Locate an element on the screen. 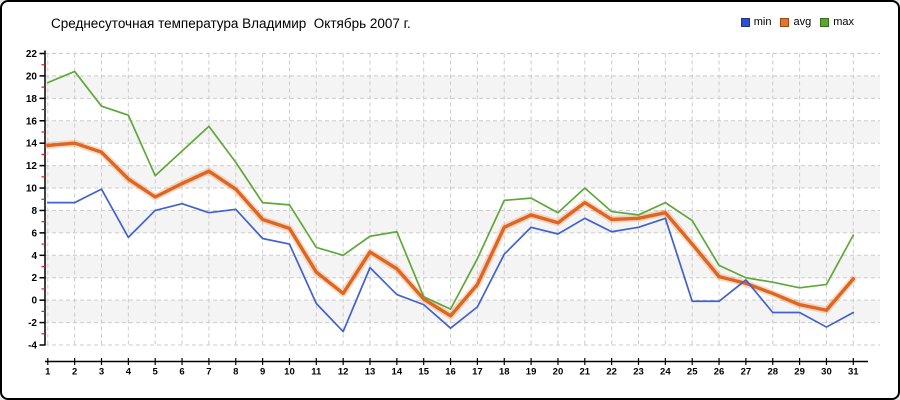  x-tick-label: 13 is located at coordinates (370, 372).